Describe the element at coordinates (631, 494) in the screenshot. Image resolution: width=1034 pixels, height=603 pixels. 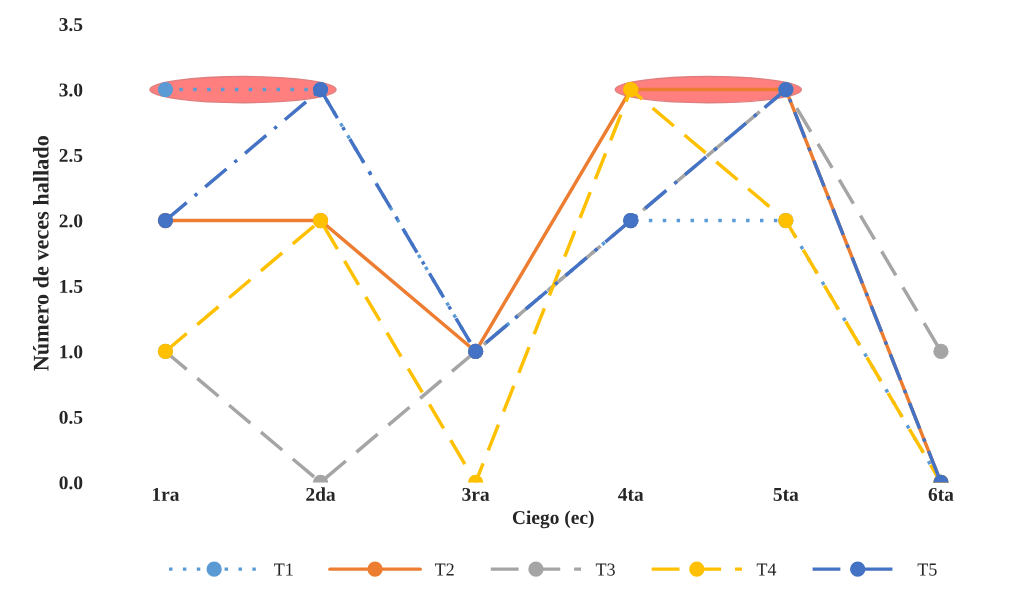
I see `x-tick-label: 4ta` at that location.